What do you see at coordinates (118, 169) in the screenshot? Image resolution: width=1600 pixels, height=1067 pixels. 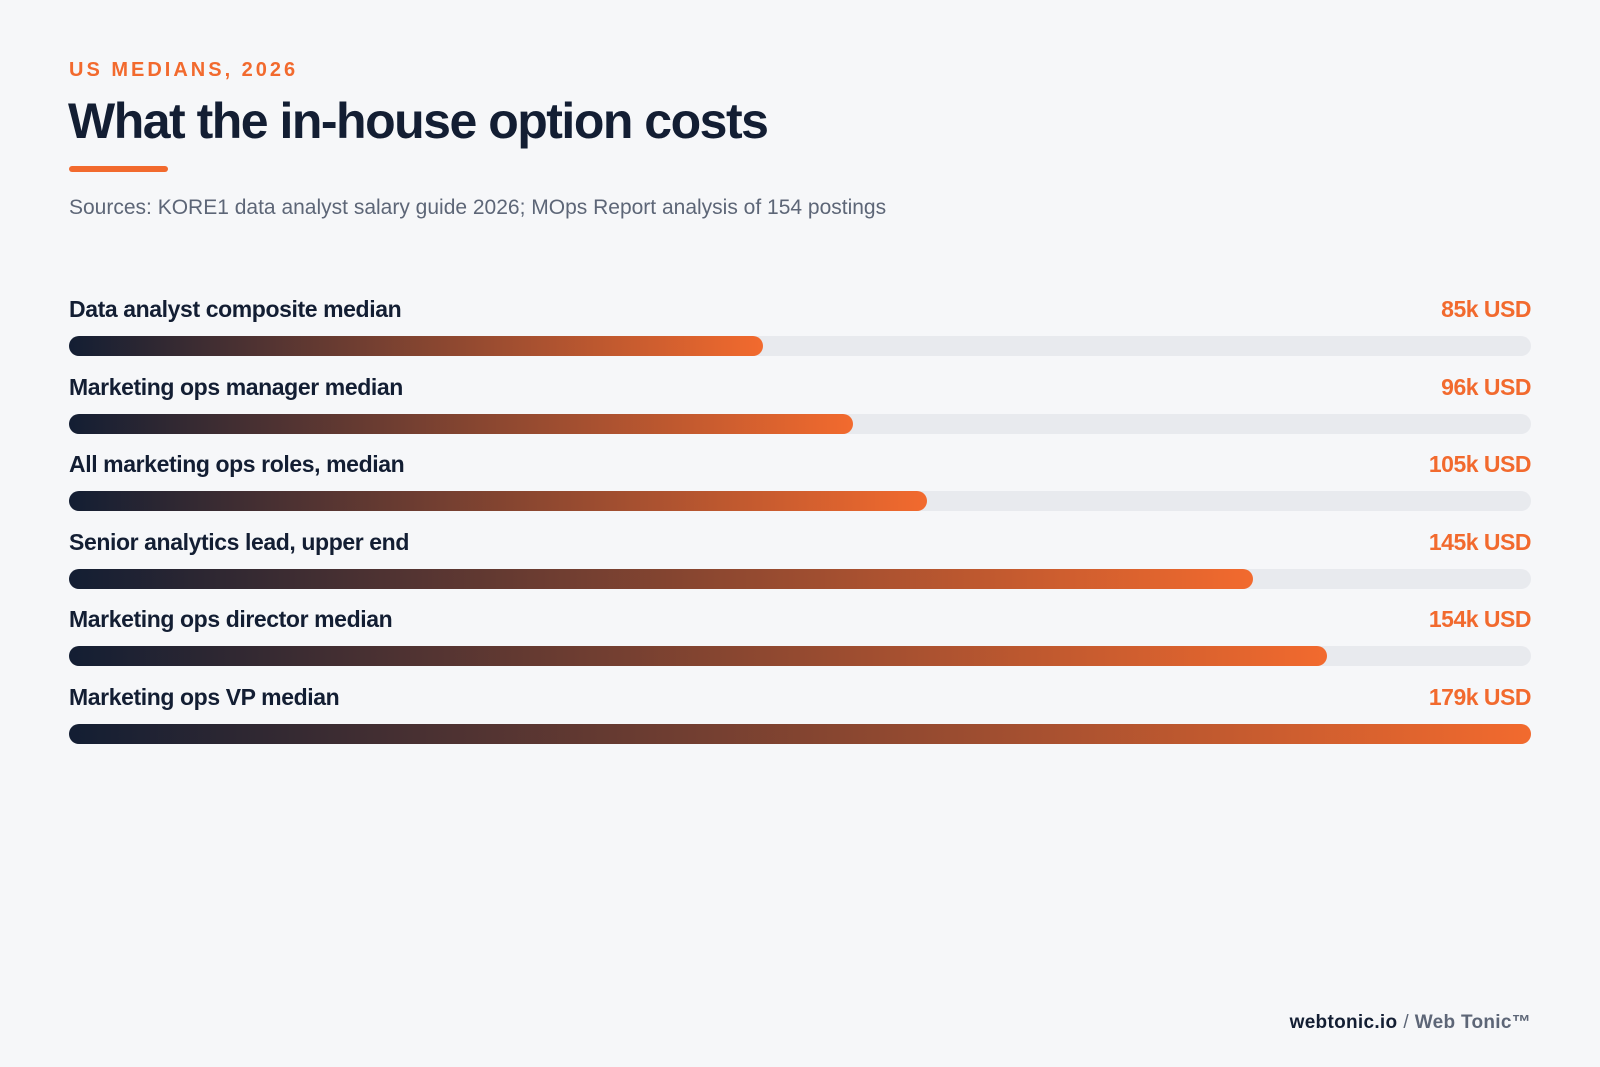 I see `title-underline` at bounding box center [118, 169].